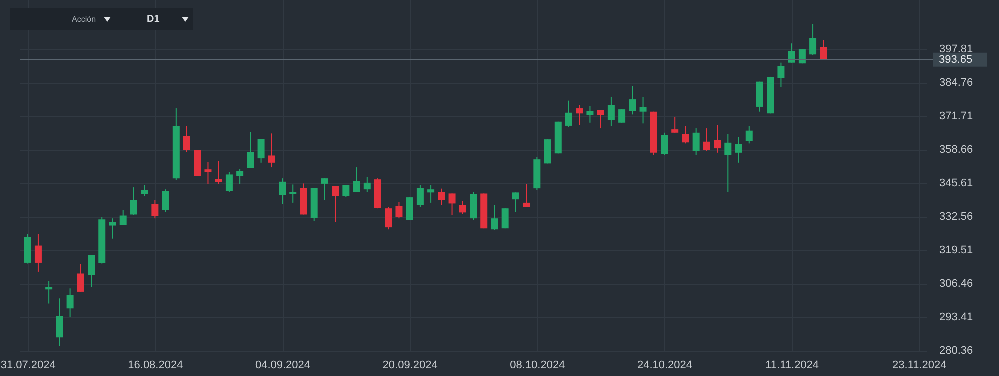 The image size is (999, 376). What do you see at coordinates (153, 19) in the screenshot?
I see `annotation: D1` at bounding box center [153, 19].